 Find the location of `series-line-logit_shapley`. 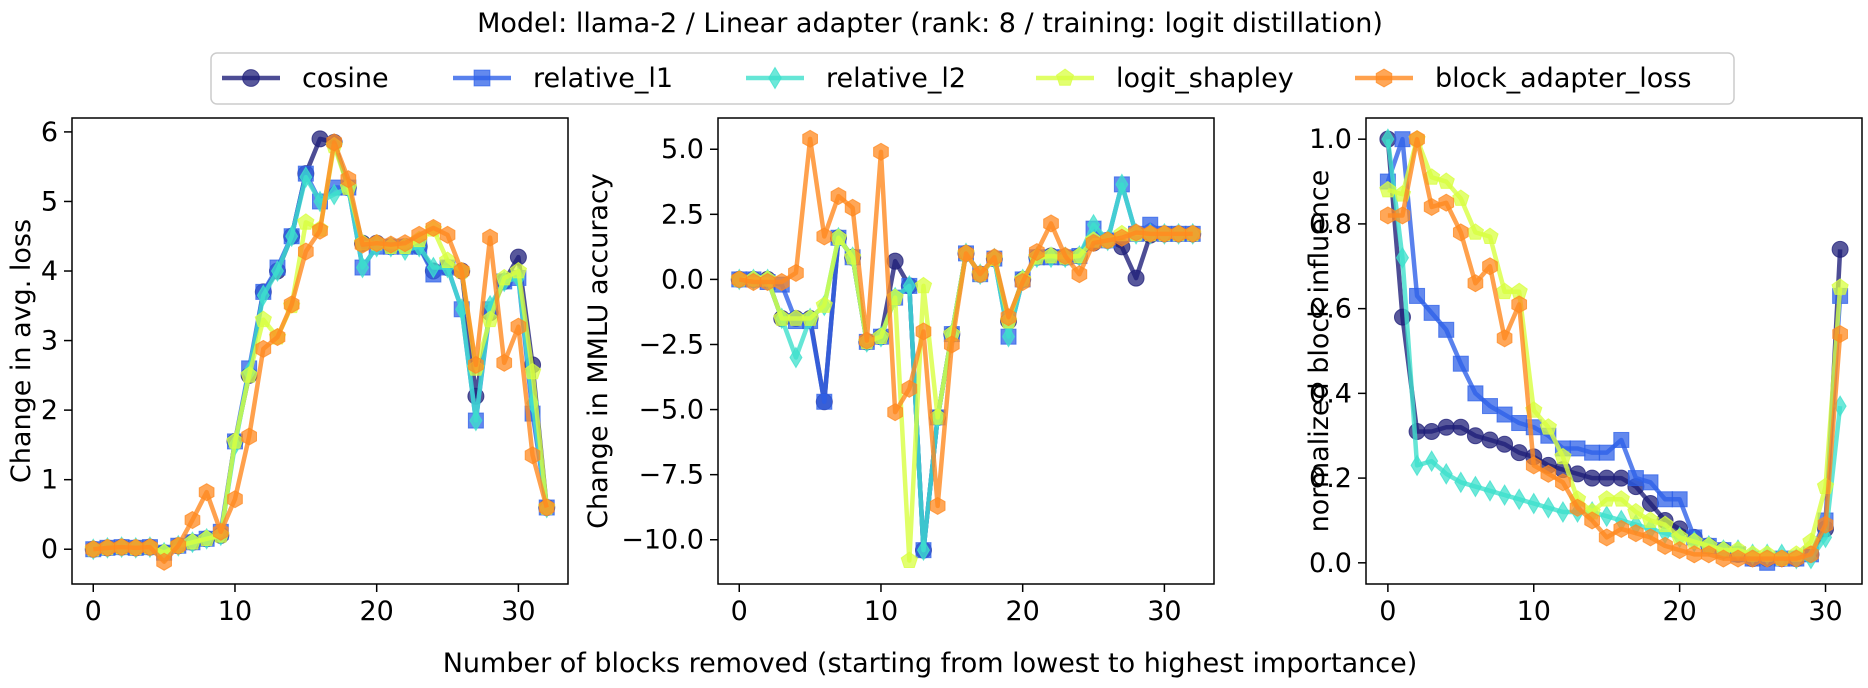

series-line-logit_shapley is located at coordinates (966, 397).